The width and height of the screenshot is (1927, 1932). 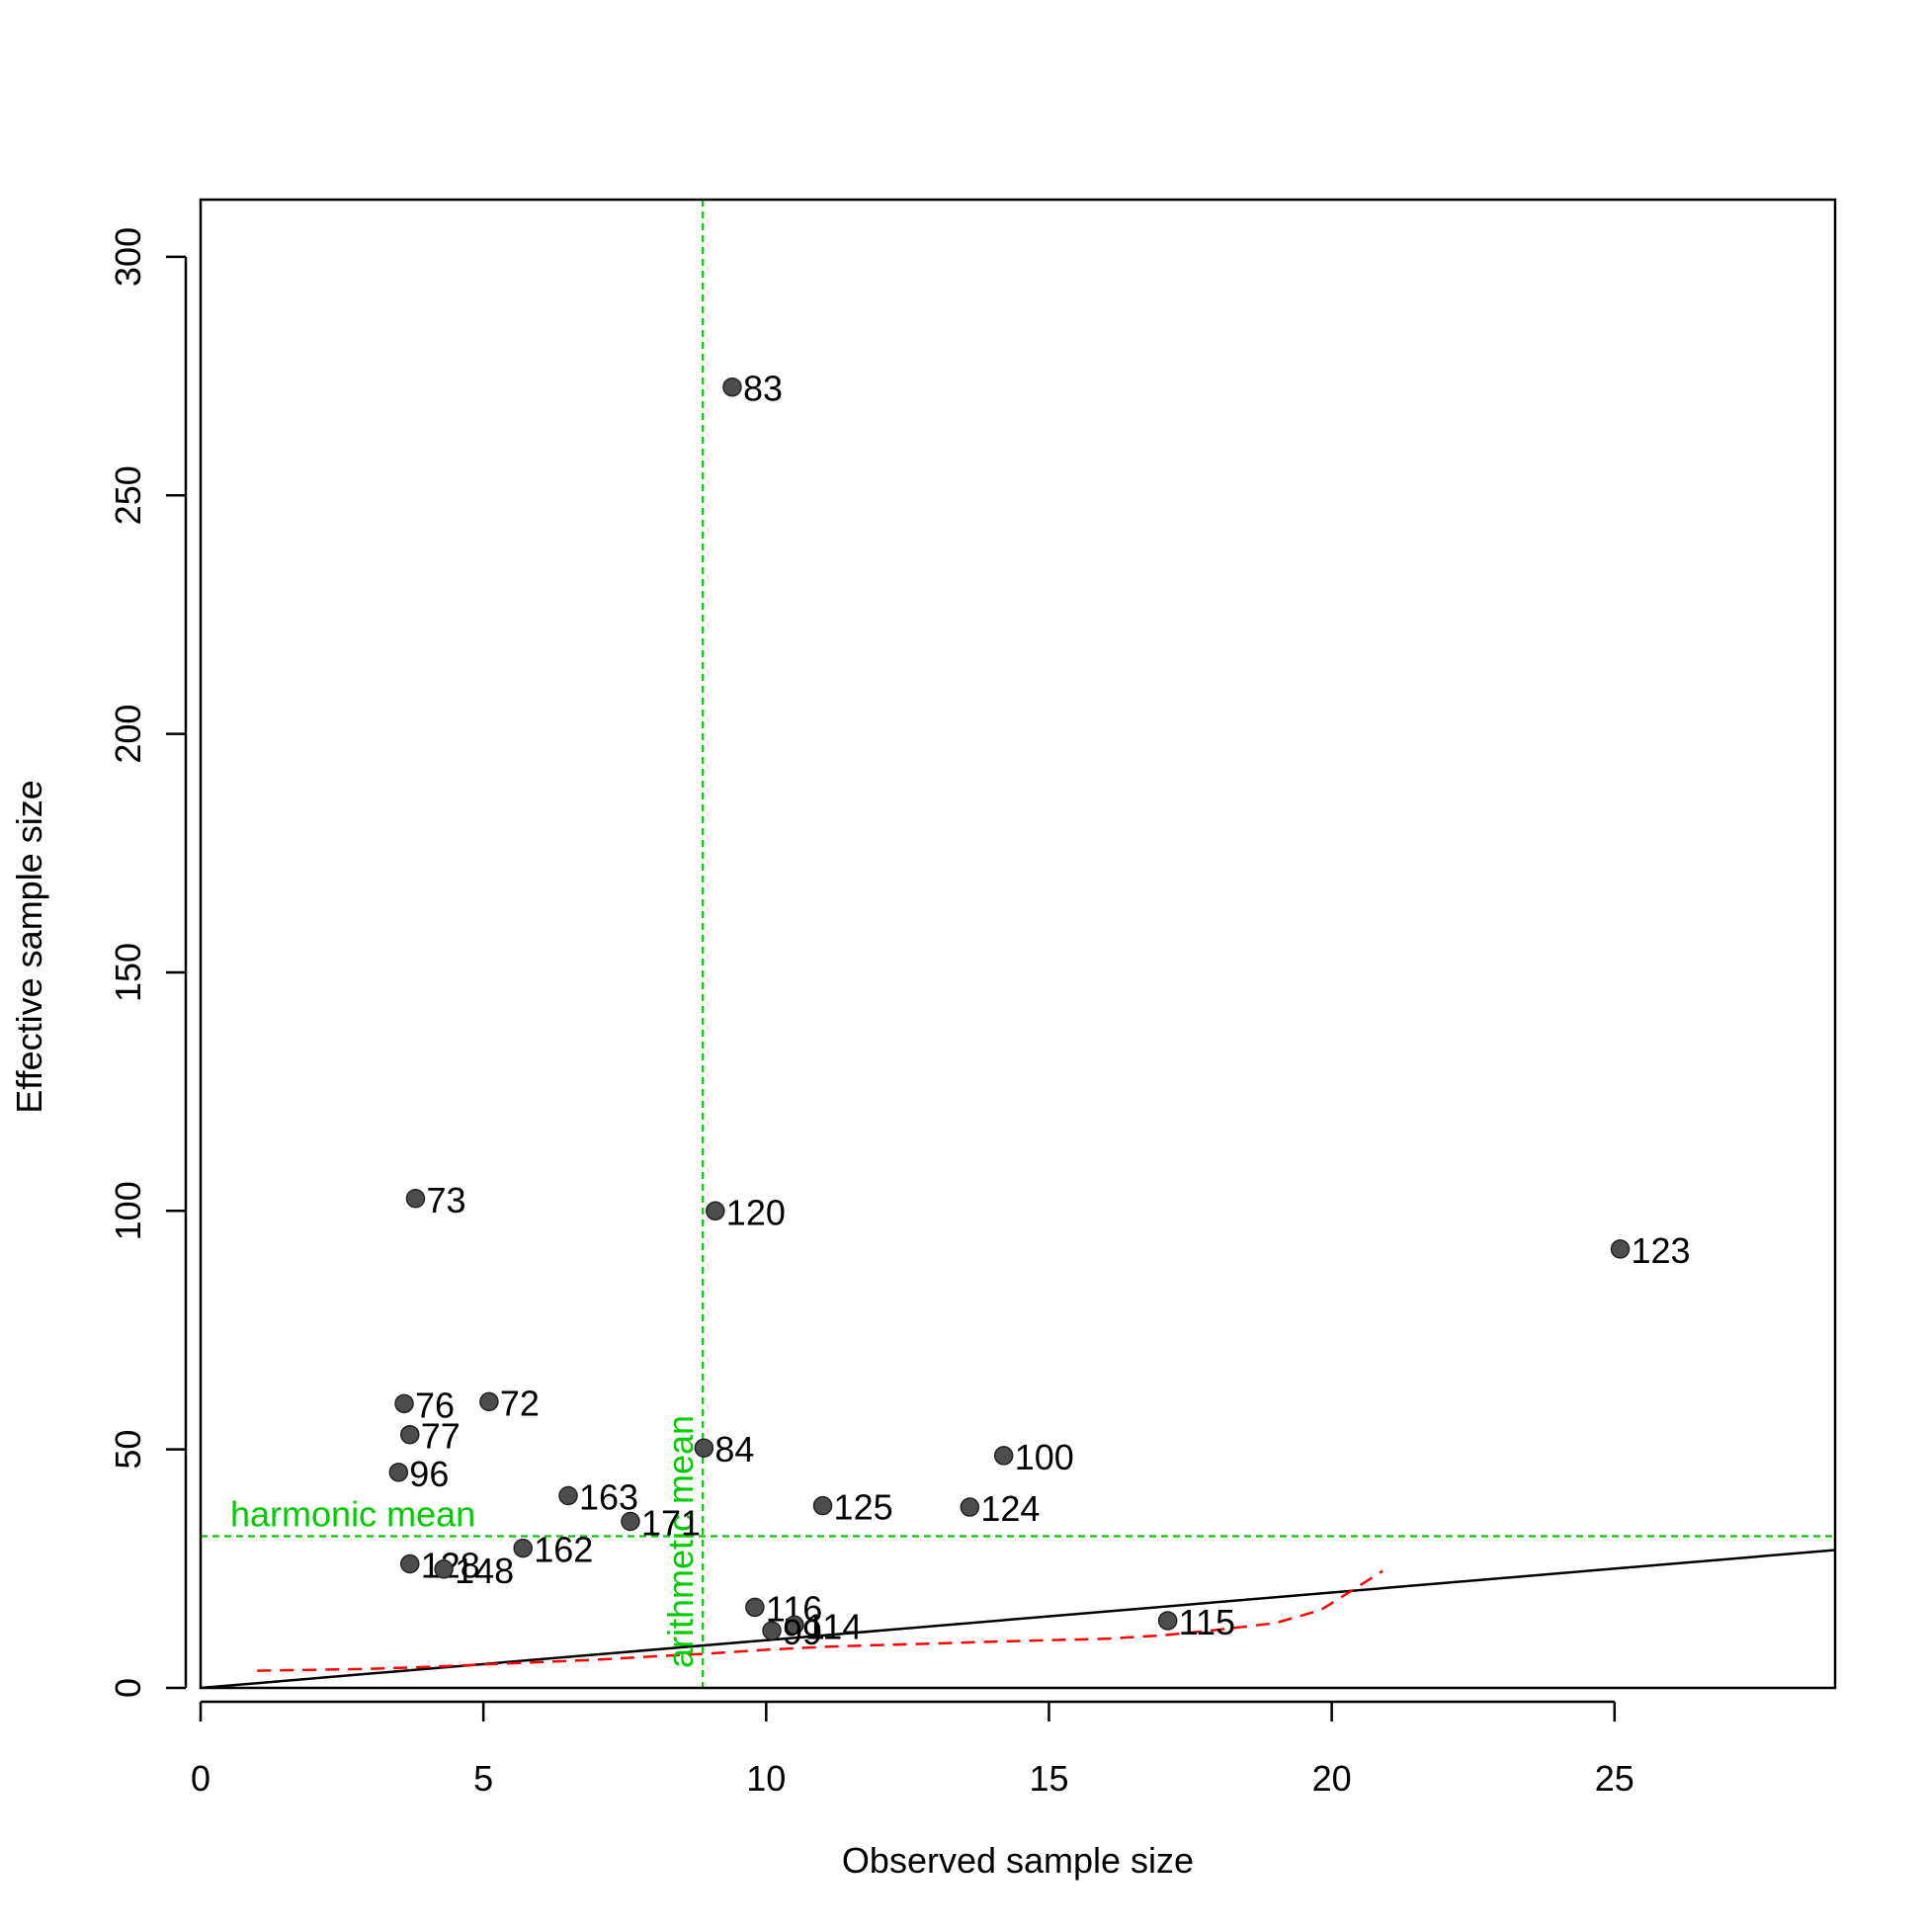 What do you see at coordinates (1048, 1778) in the screenshot?
I see `x-tick-label: 15` at bounding box center [1048, 1778].